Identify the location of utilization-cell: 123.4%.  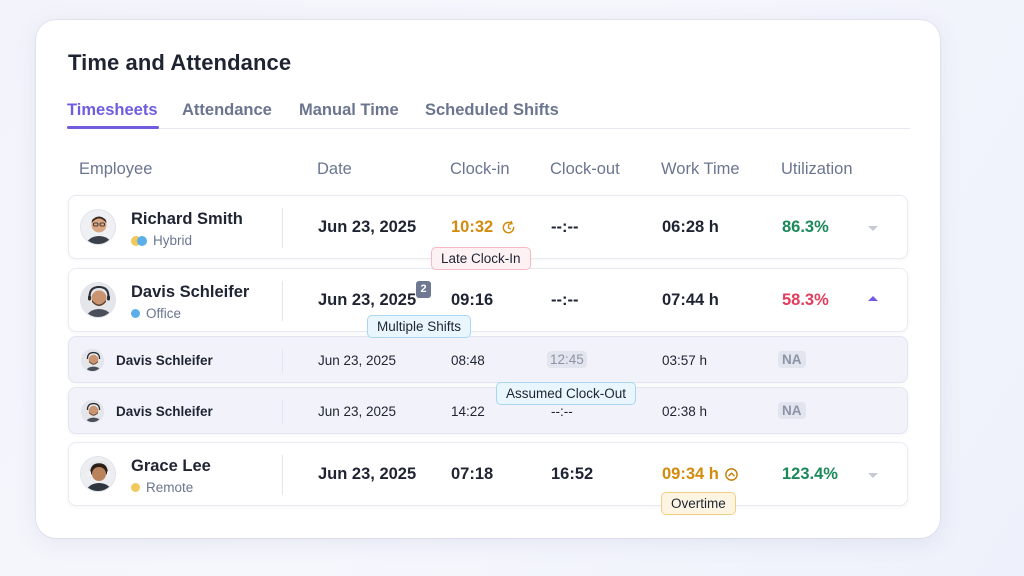
(810, 474).